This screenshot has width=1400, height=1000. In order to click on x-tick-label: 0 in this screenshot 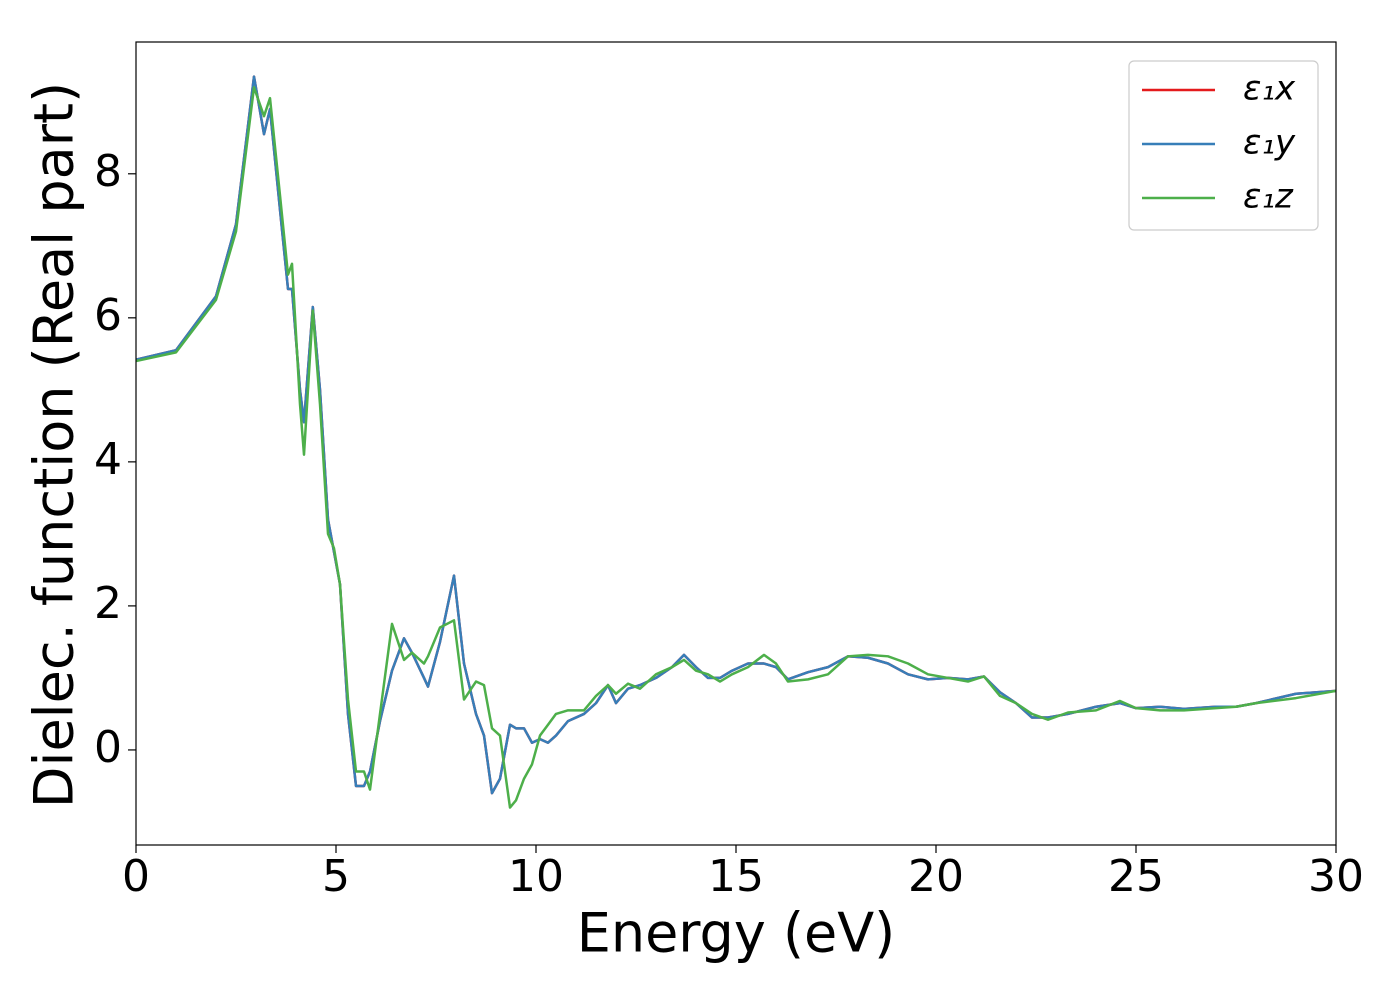, I will do `click(136, 876)`.